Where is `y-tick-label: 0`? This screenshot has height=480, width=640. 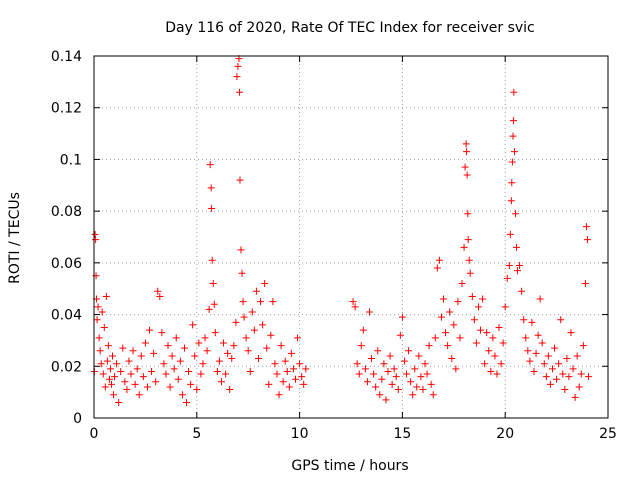 y-tick-label: 0 is located at coordinates (77, 419).